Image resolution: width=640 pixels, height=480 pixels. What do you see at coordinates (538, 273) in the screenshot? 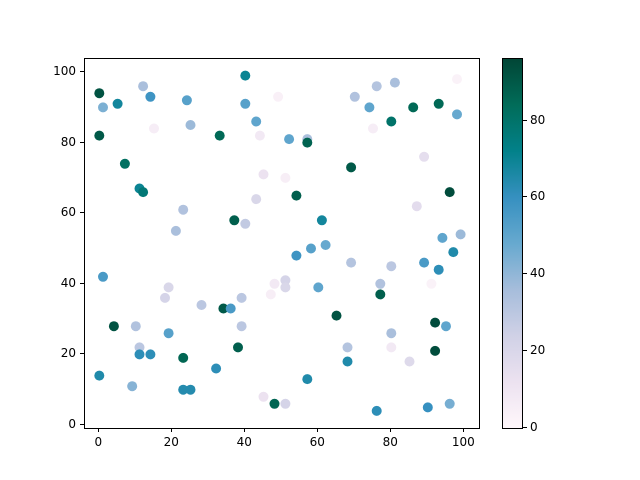
I see `colorbar-tick-label: 40` at bounding box center [538, 273].